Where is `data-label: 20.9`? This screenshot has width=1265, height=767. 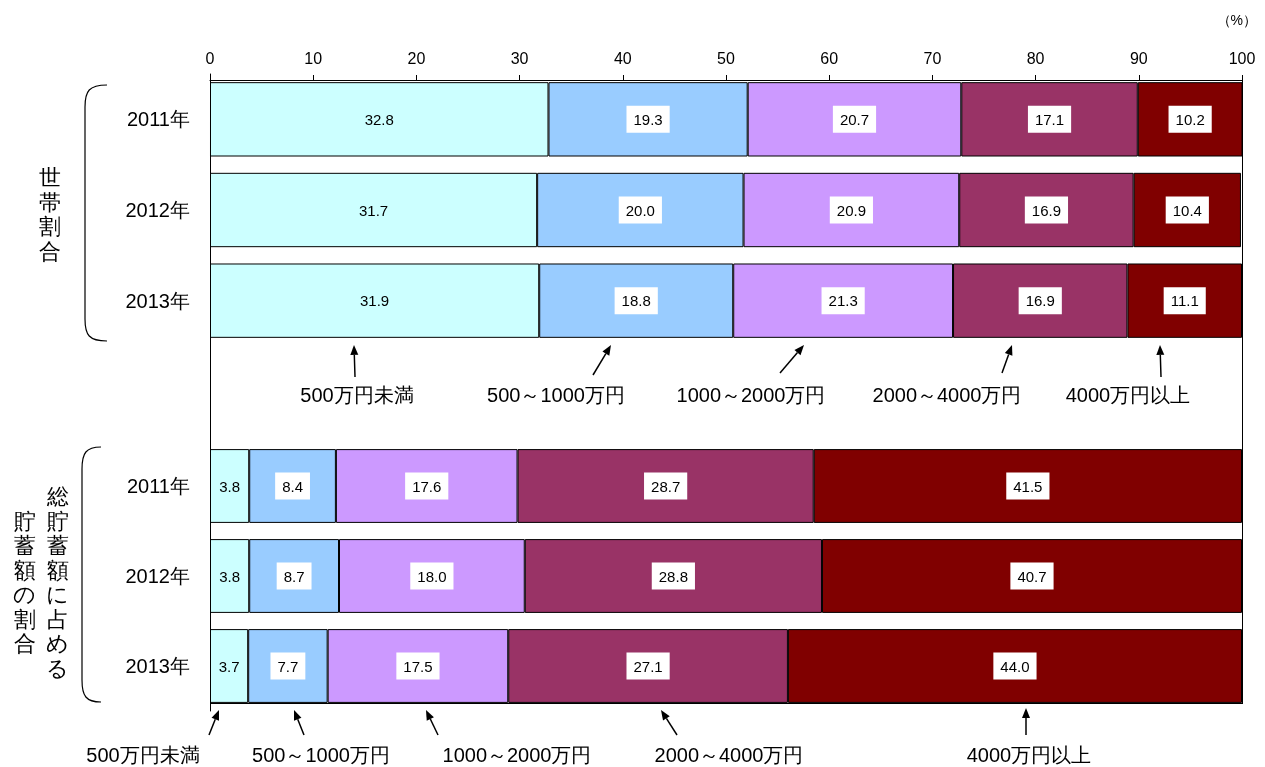
data-label: 20.9 is located at coordinates (851, 210).